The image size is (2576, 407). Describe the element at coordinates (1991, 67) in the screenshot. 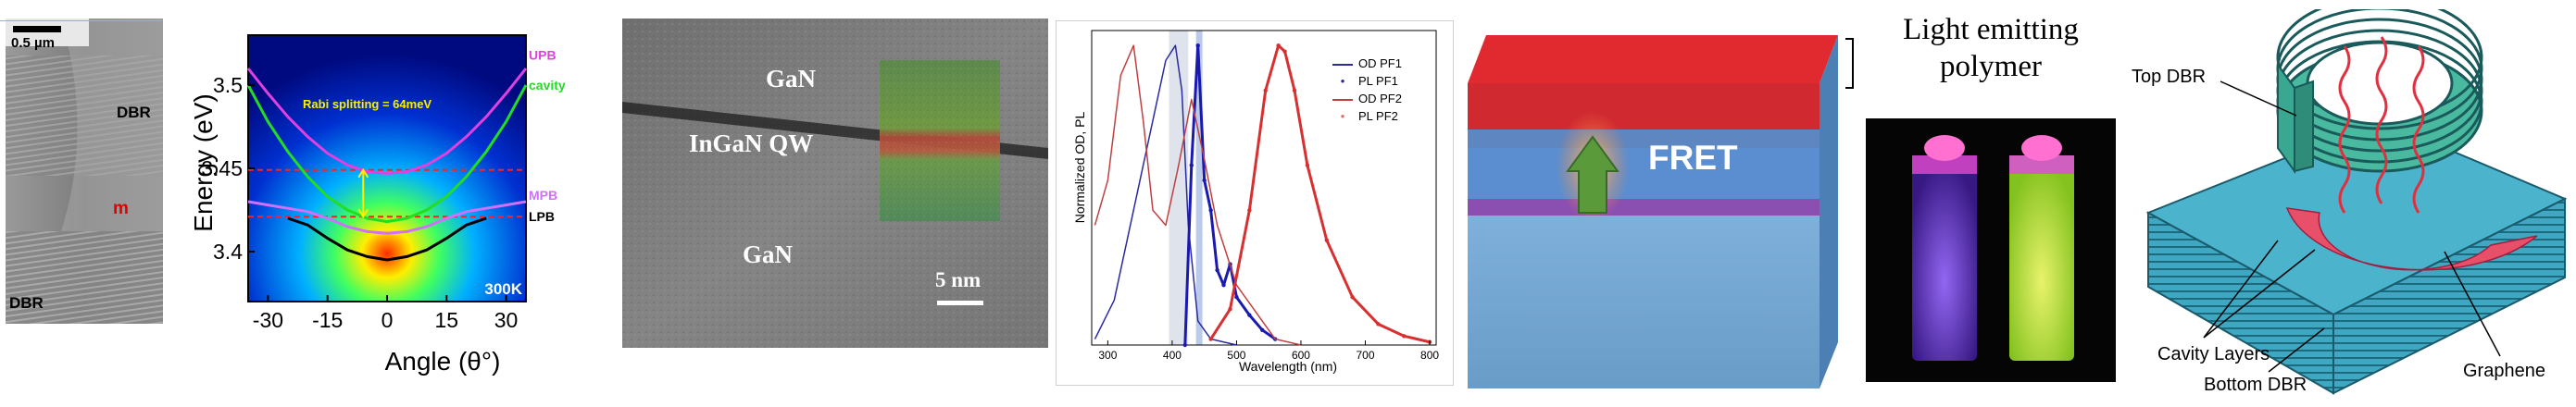

I see `fret-title-line2: polymer` at that location.